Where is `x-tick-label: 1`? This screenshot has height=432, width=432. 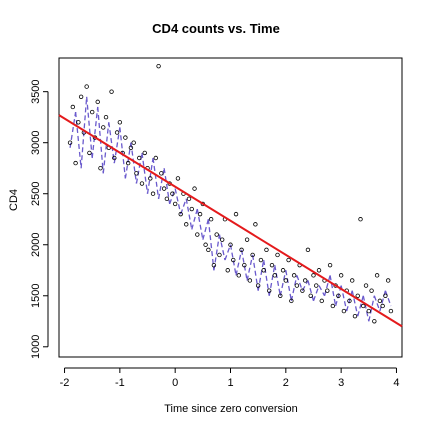
x-tick-label: 1 is located at coordinates (230, 383).